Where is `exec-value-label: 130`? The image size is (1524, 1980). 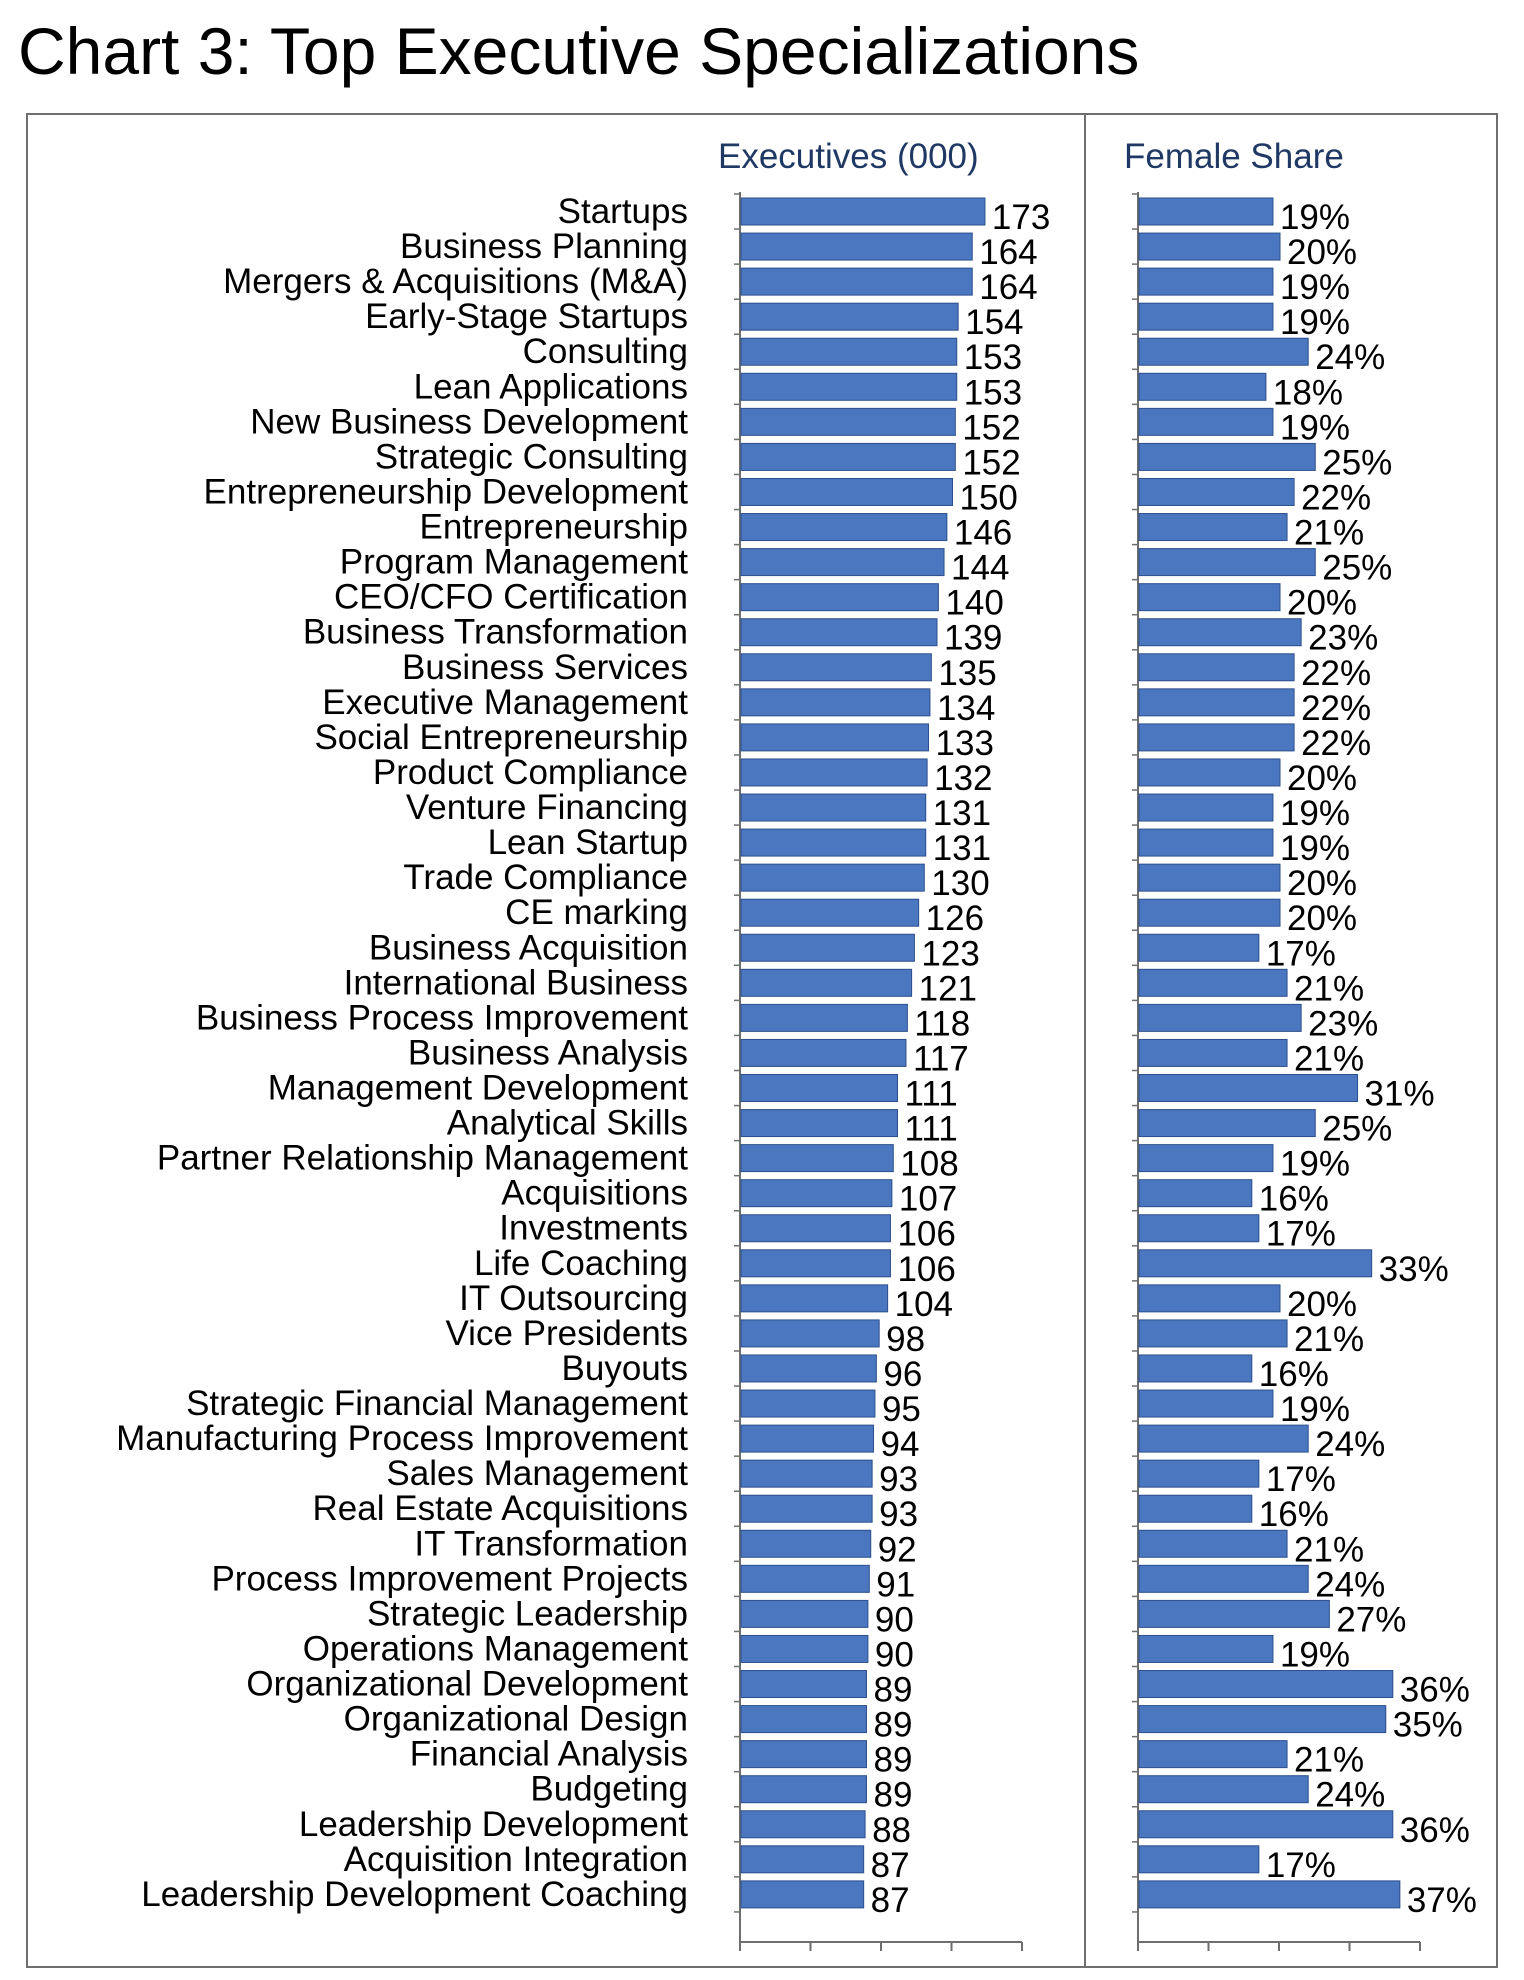
exec-value-label: 130 is located at coordinates (960, 883).